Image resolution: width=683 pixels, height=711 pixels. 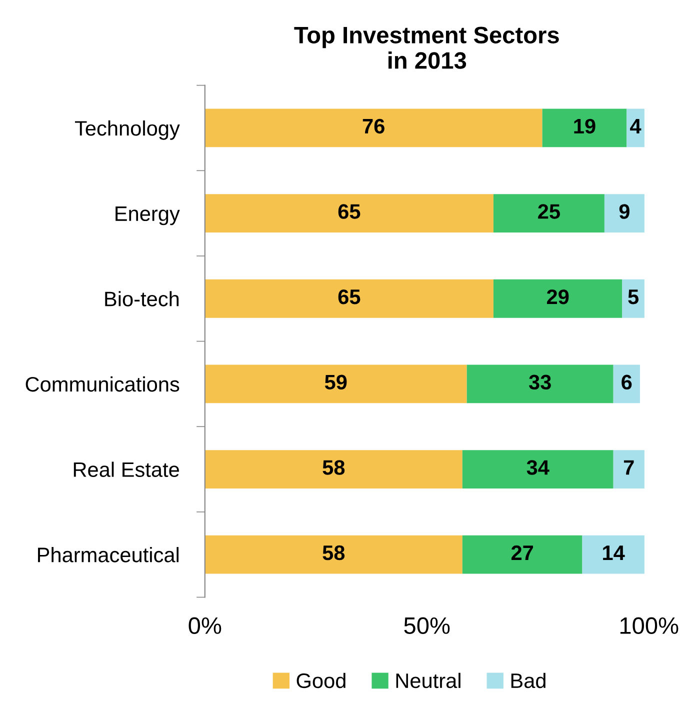 I want to click on data-label: 34, so click(x=538, y=467).